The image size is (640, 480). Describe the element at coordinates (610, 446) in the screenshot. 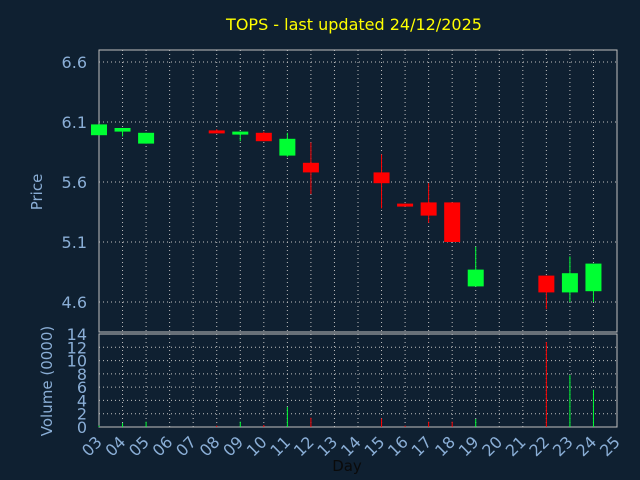

I see `x-tick-label: 25` at that location.